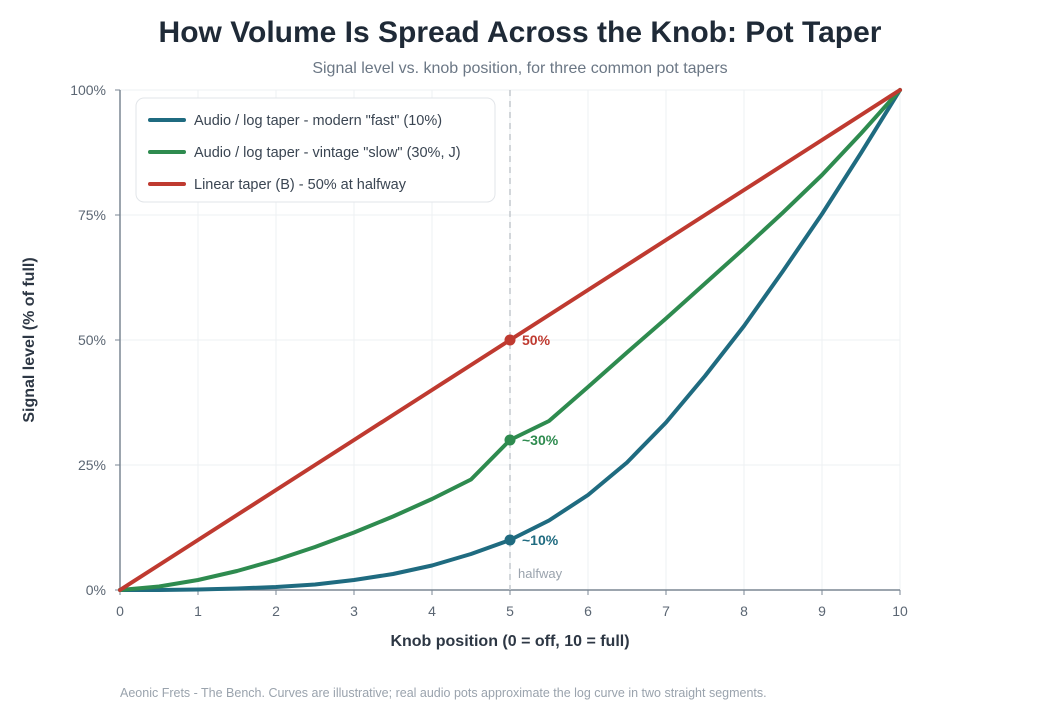  I want to click on x-tick-label: 0, so click(120, 611).